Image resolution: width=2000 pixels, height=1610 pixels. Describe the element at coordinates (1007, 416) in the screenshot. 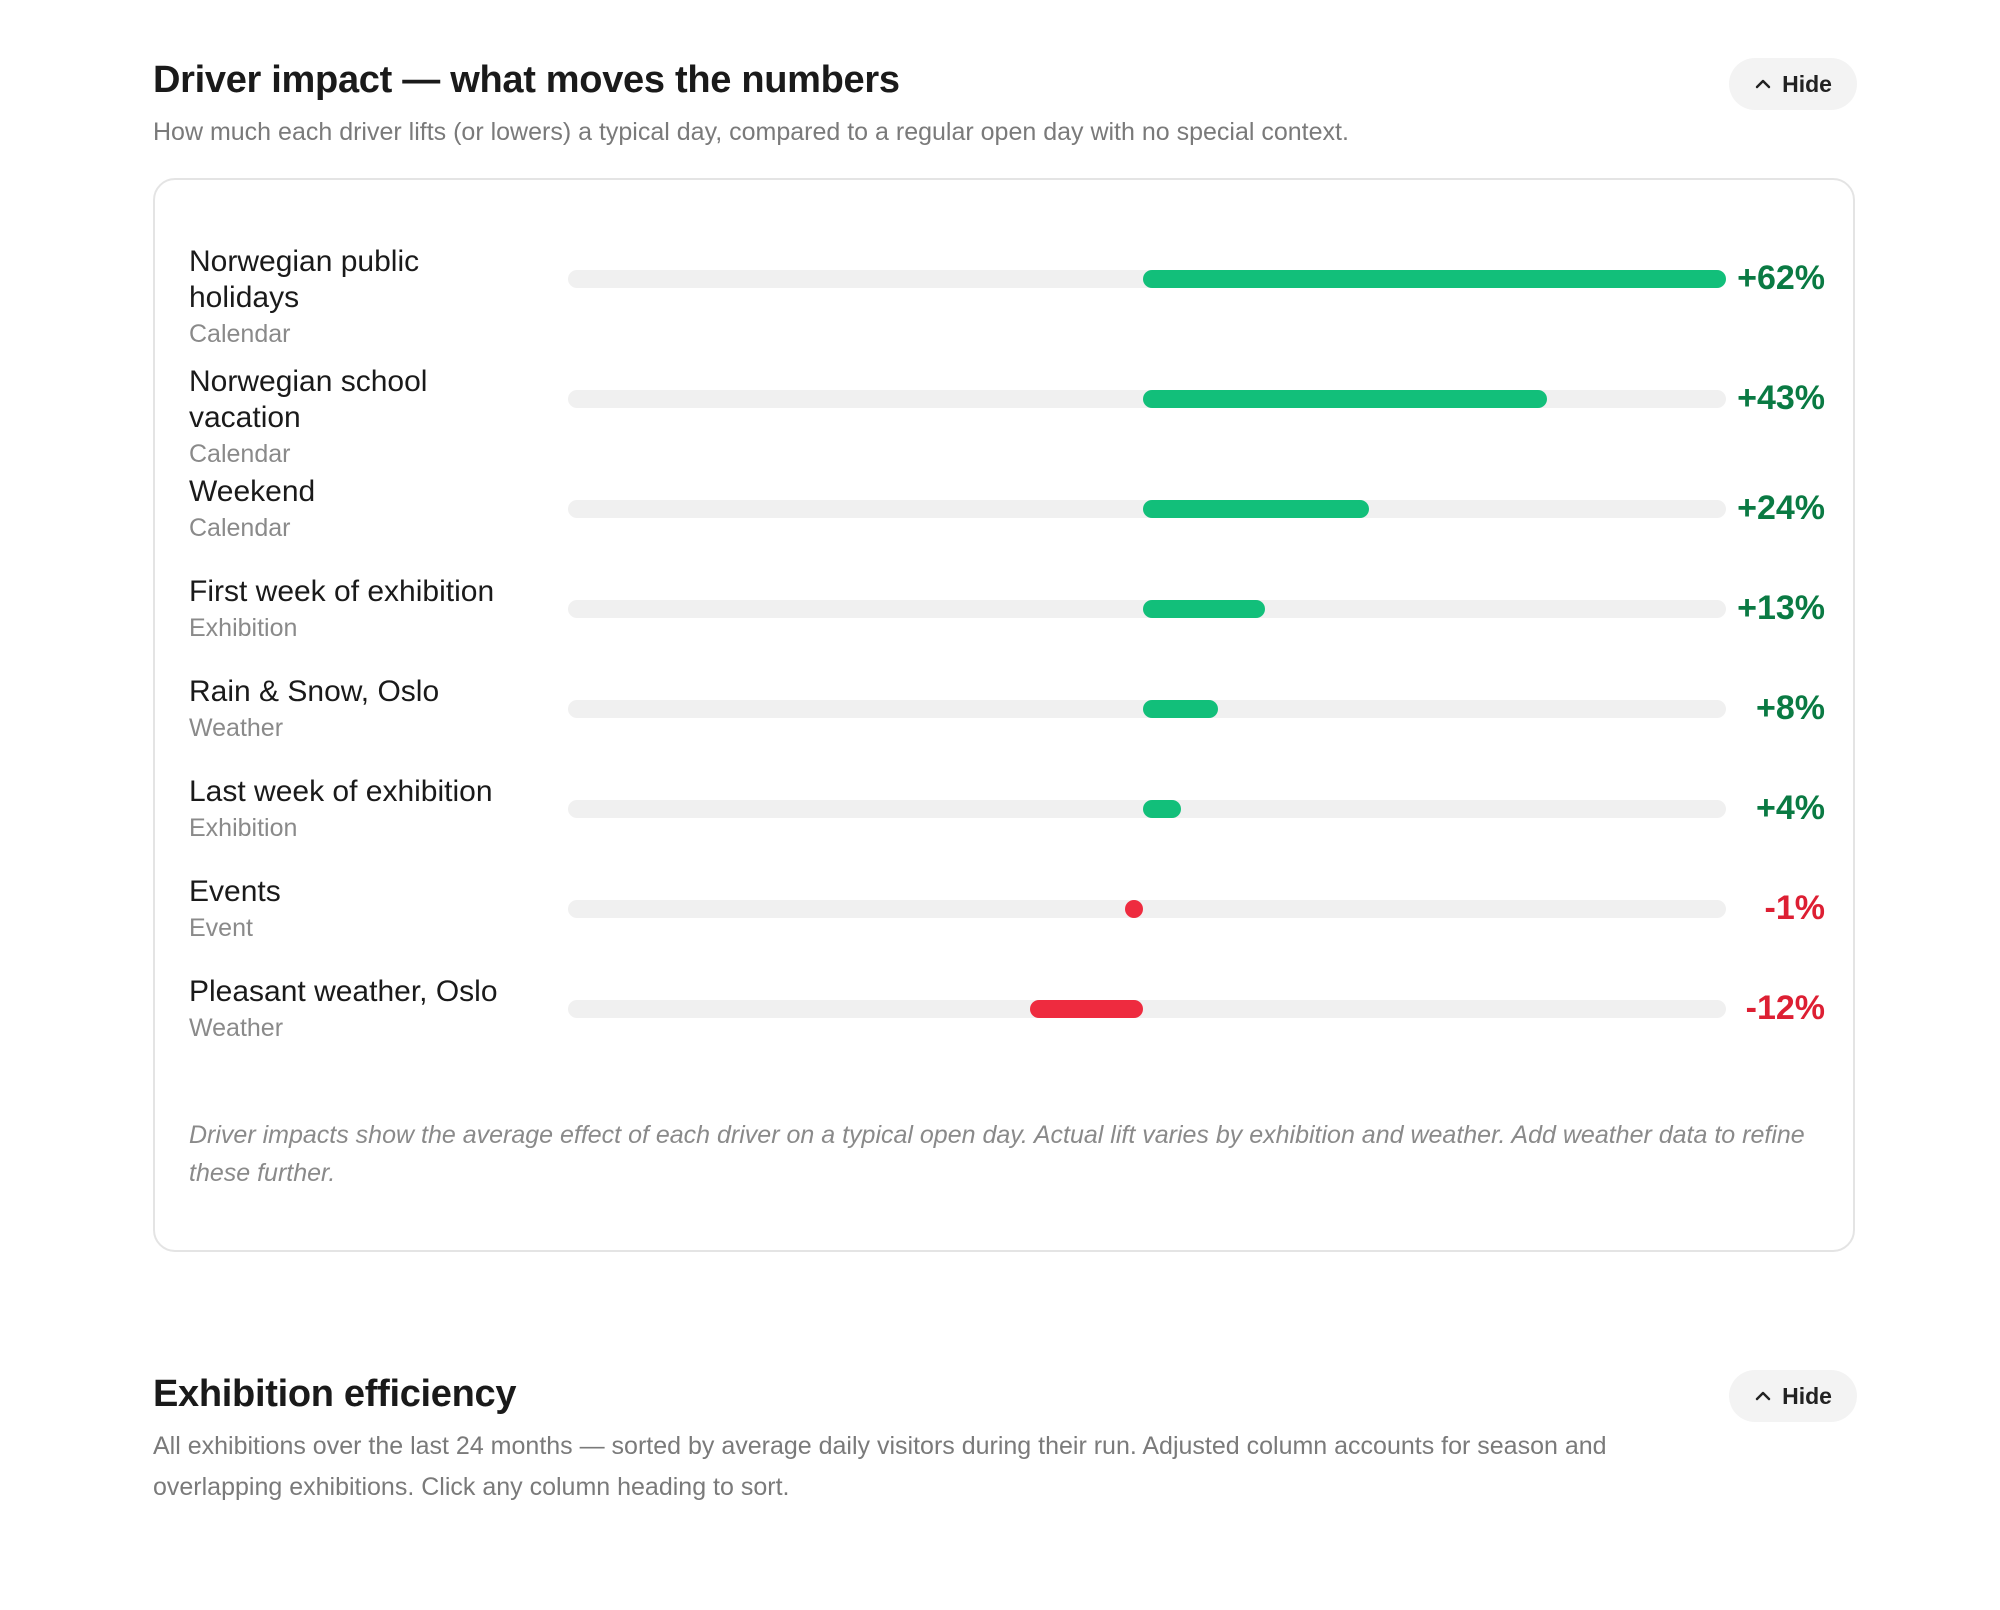

I see `driver-row: Norwegian school vacation Calendar +43%` at that location.